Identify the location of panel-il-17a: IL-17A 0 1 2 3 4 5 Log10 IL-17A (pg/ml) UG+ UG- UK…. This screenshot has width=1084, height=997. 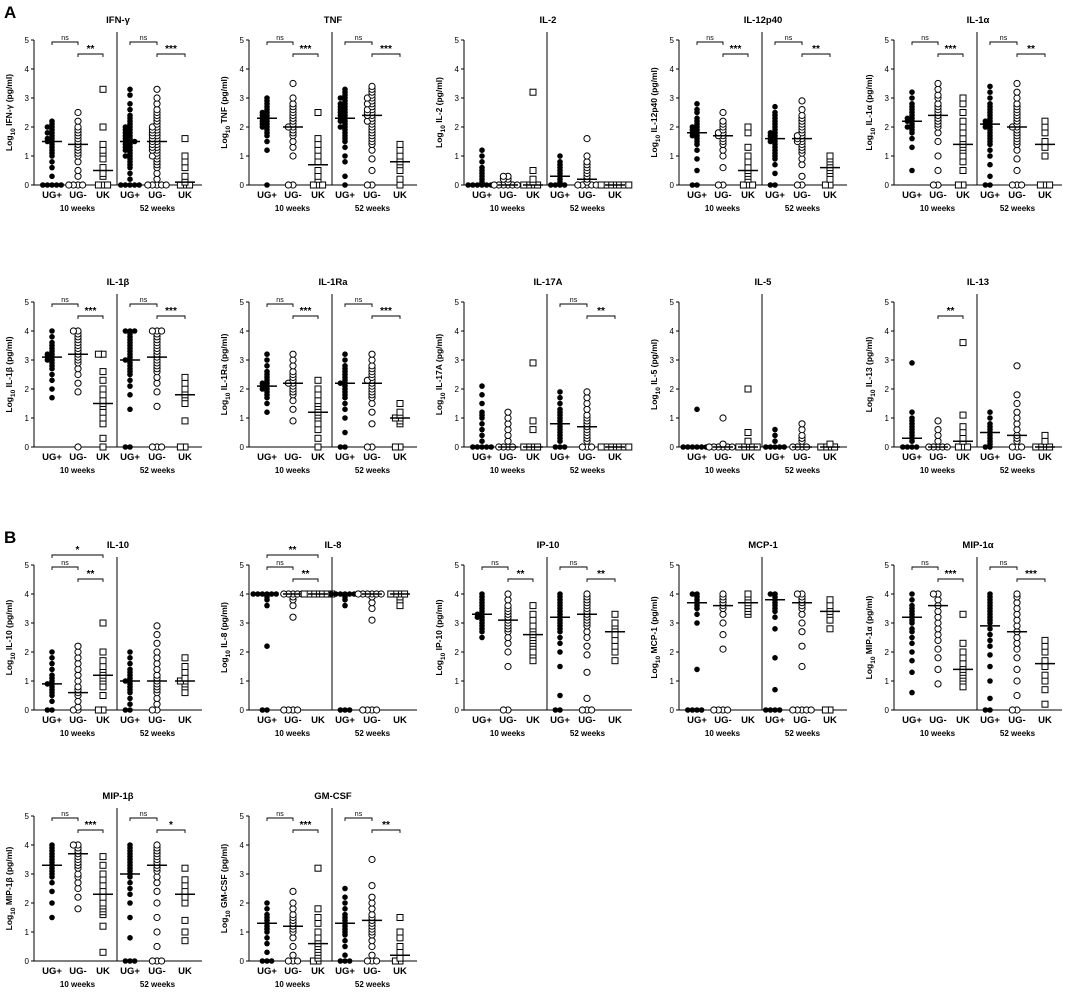
(535, 377).